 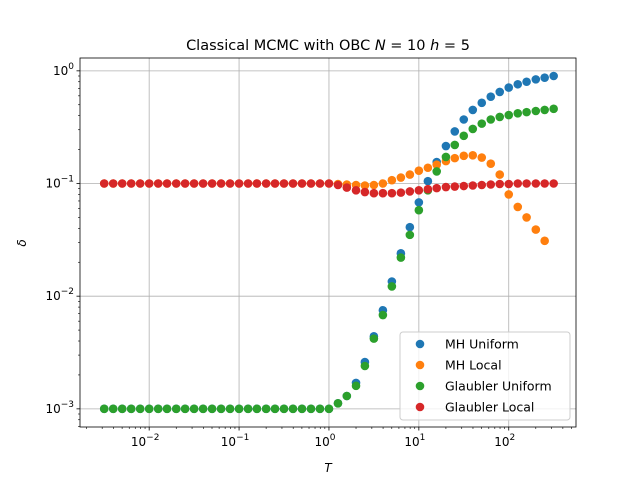 I want to click on legend-label: MH Uniform, so click(x=482, y=344).